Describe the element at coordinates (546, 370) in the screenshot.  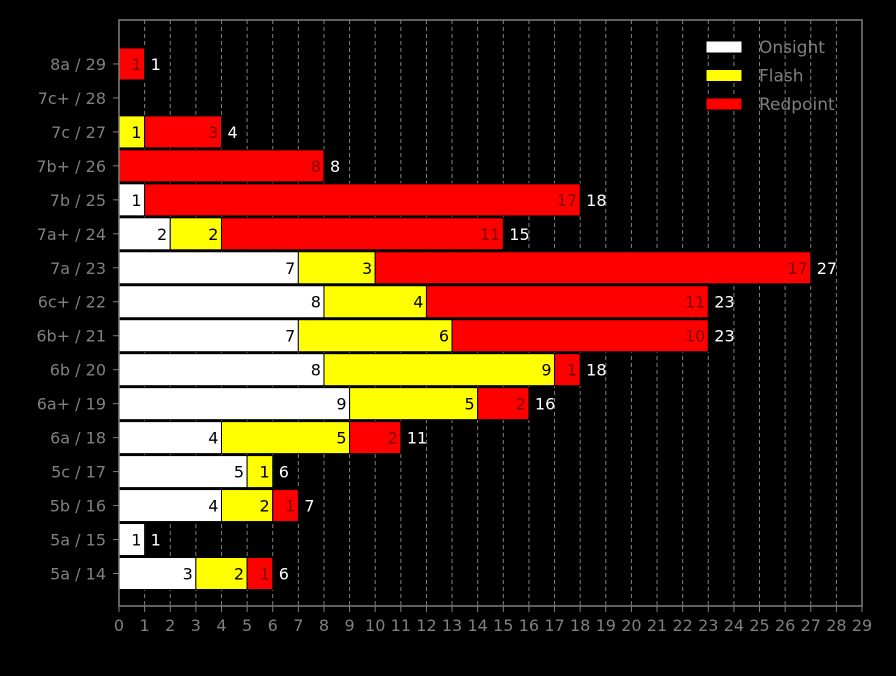
I see `segment-value-label: 9` at that location.